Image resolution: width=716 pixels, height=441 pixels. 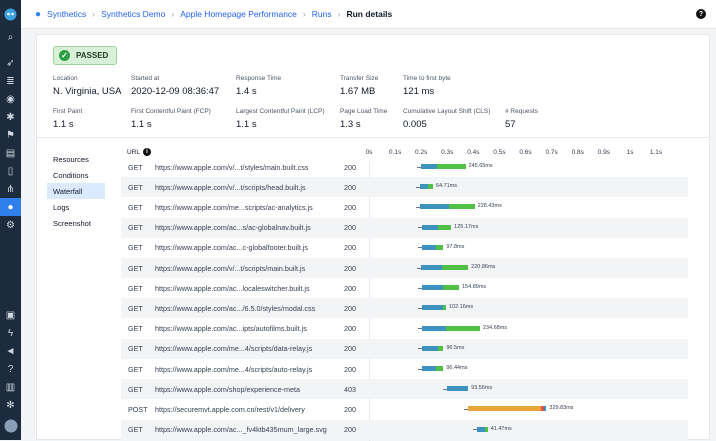 I want to click on bug-icon: ✱, so click(x=10, y=117).